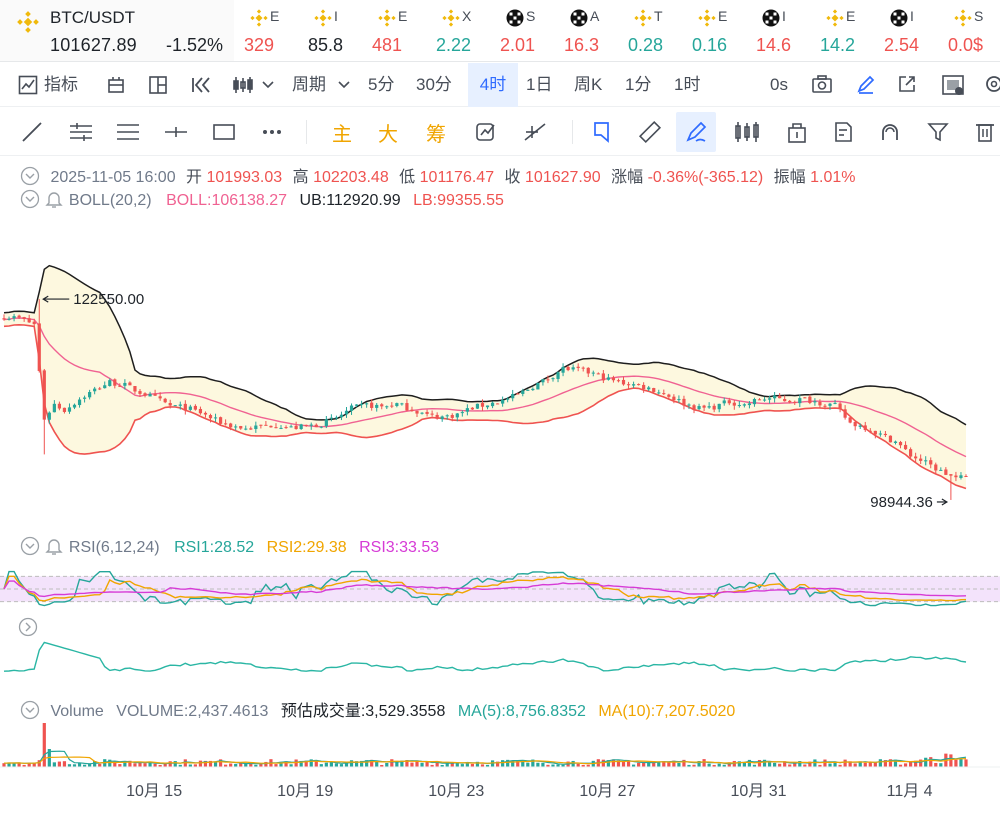  I want to click on volume-panel, so click(500, 745).